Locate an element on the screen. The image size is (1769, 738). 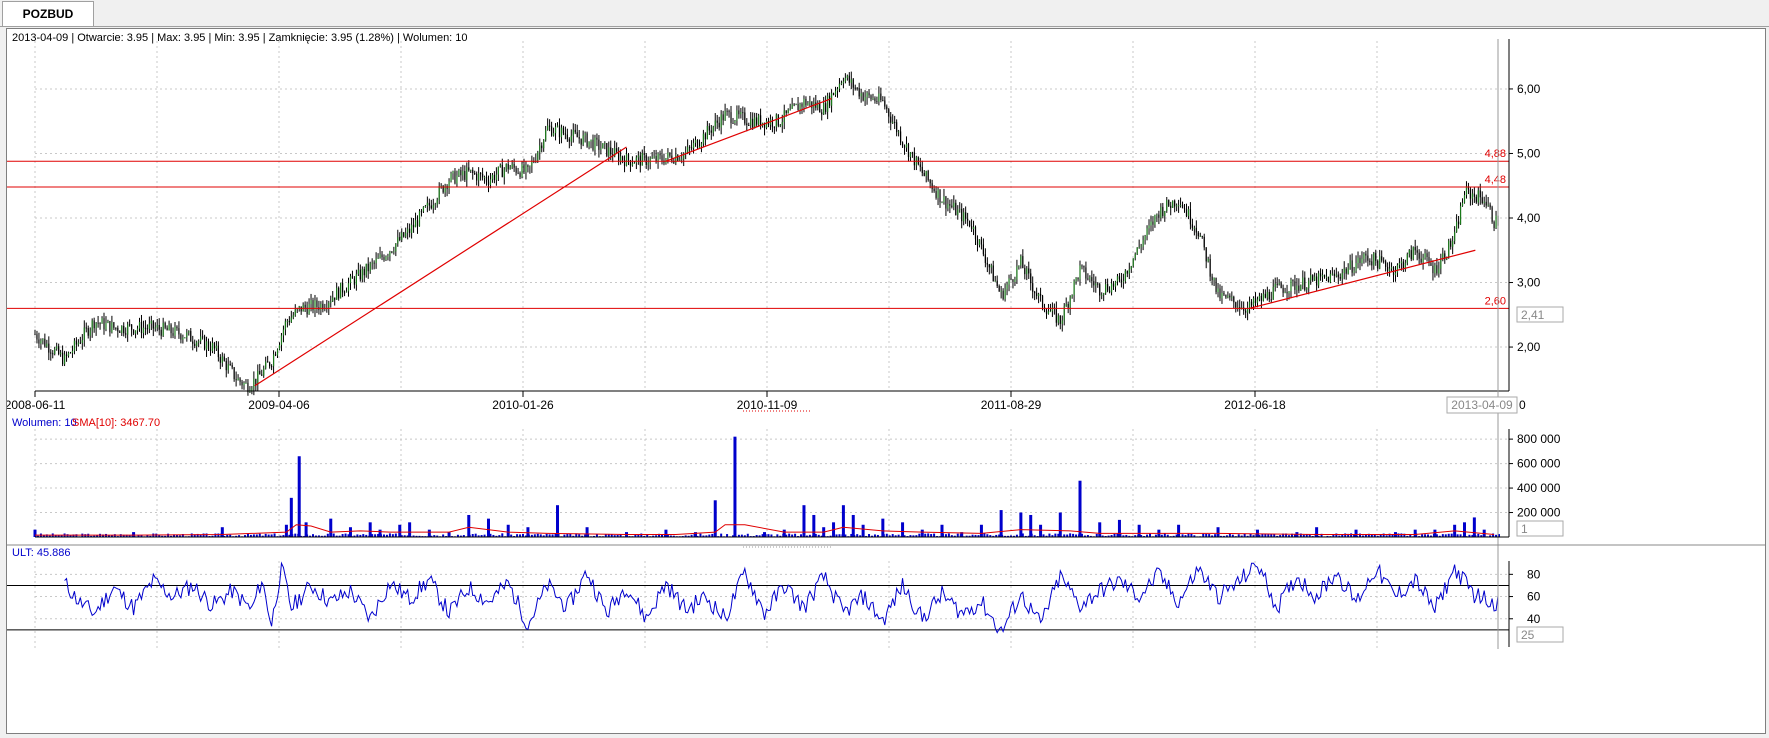
ult-panel is located at coordinates (758, 597).